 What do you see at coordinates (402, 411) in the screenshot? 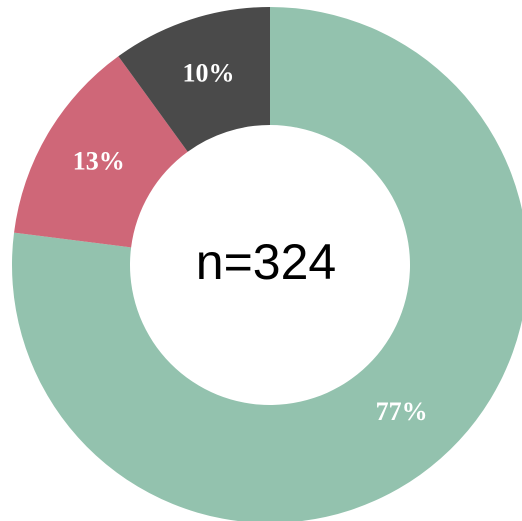
I see `value-label: 77%` at bounding box center [402, 411].